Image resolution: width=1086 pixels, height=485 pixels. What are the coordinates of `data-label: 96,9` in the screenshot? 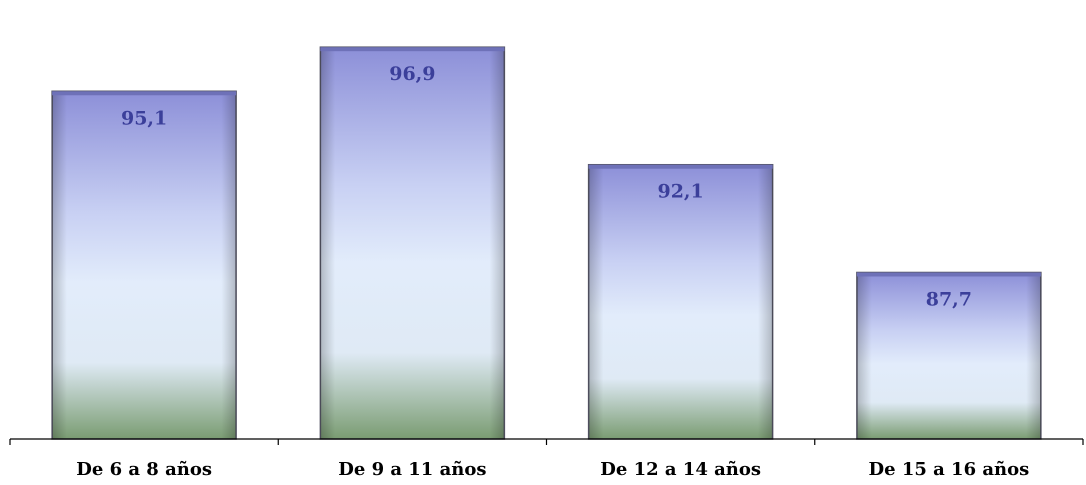 It's located at (412, 74).